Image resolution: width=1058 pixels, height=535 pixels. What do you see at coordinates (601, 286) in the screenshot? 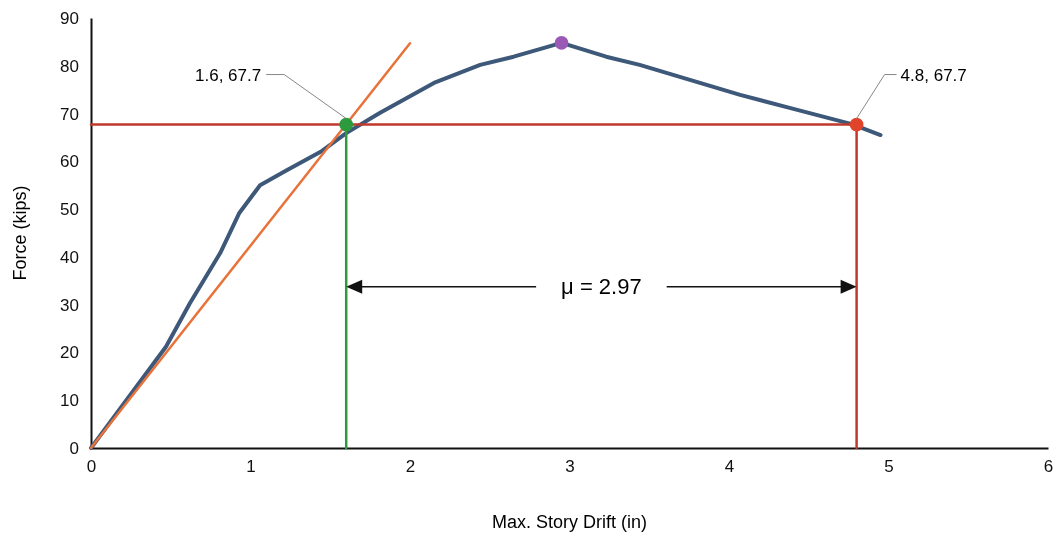
I see `annotation: μ = 2.97` at bounding box center [601, 286].